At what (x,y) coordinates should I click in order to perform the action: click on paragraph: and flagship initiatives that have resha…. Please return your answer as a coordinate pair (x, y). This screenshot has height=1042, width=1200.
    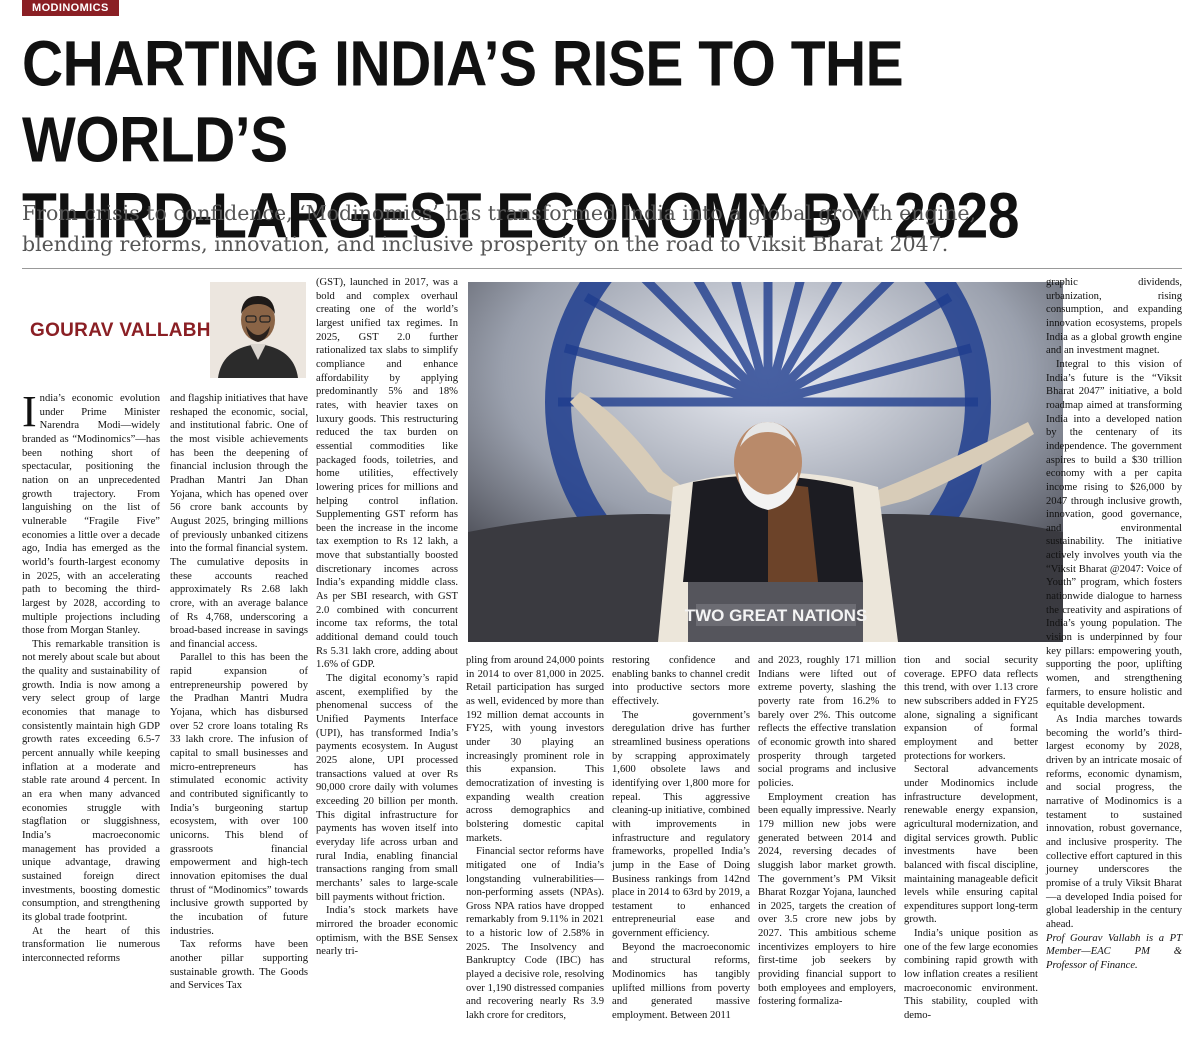
    Looking at the image, I should click on (239, 521).